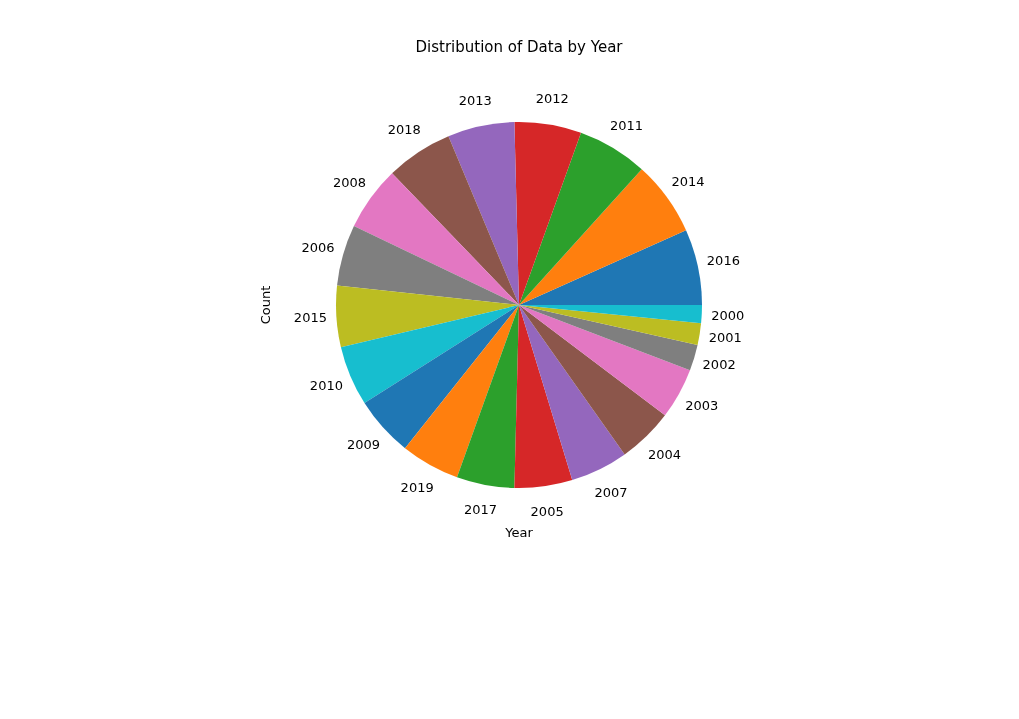 The width and height of the screenshot is (1019, 719). What do you see at coordinates (326, 386) in the screenshot?
I see `slice-label: 2010` at bounding box center [326, 386].